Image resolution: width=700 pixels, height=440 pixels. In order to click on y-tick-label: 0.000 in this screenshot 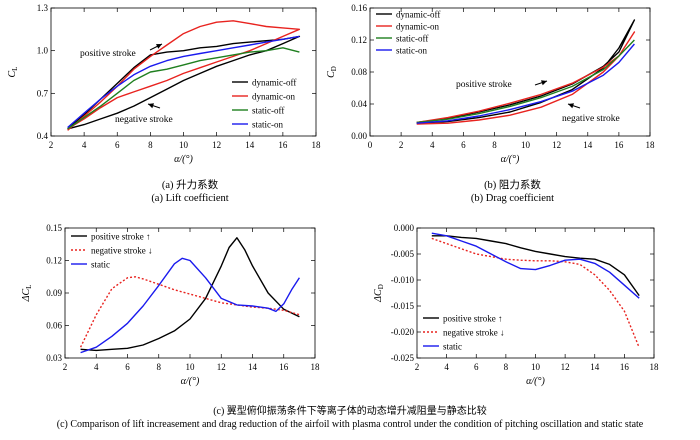, I will do `click(404, 228)`.